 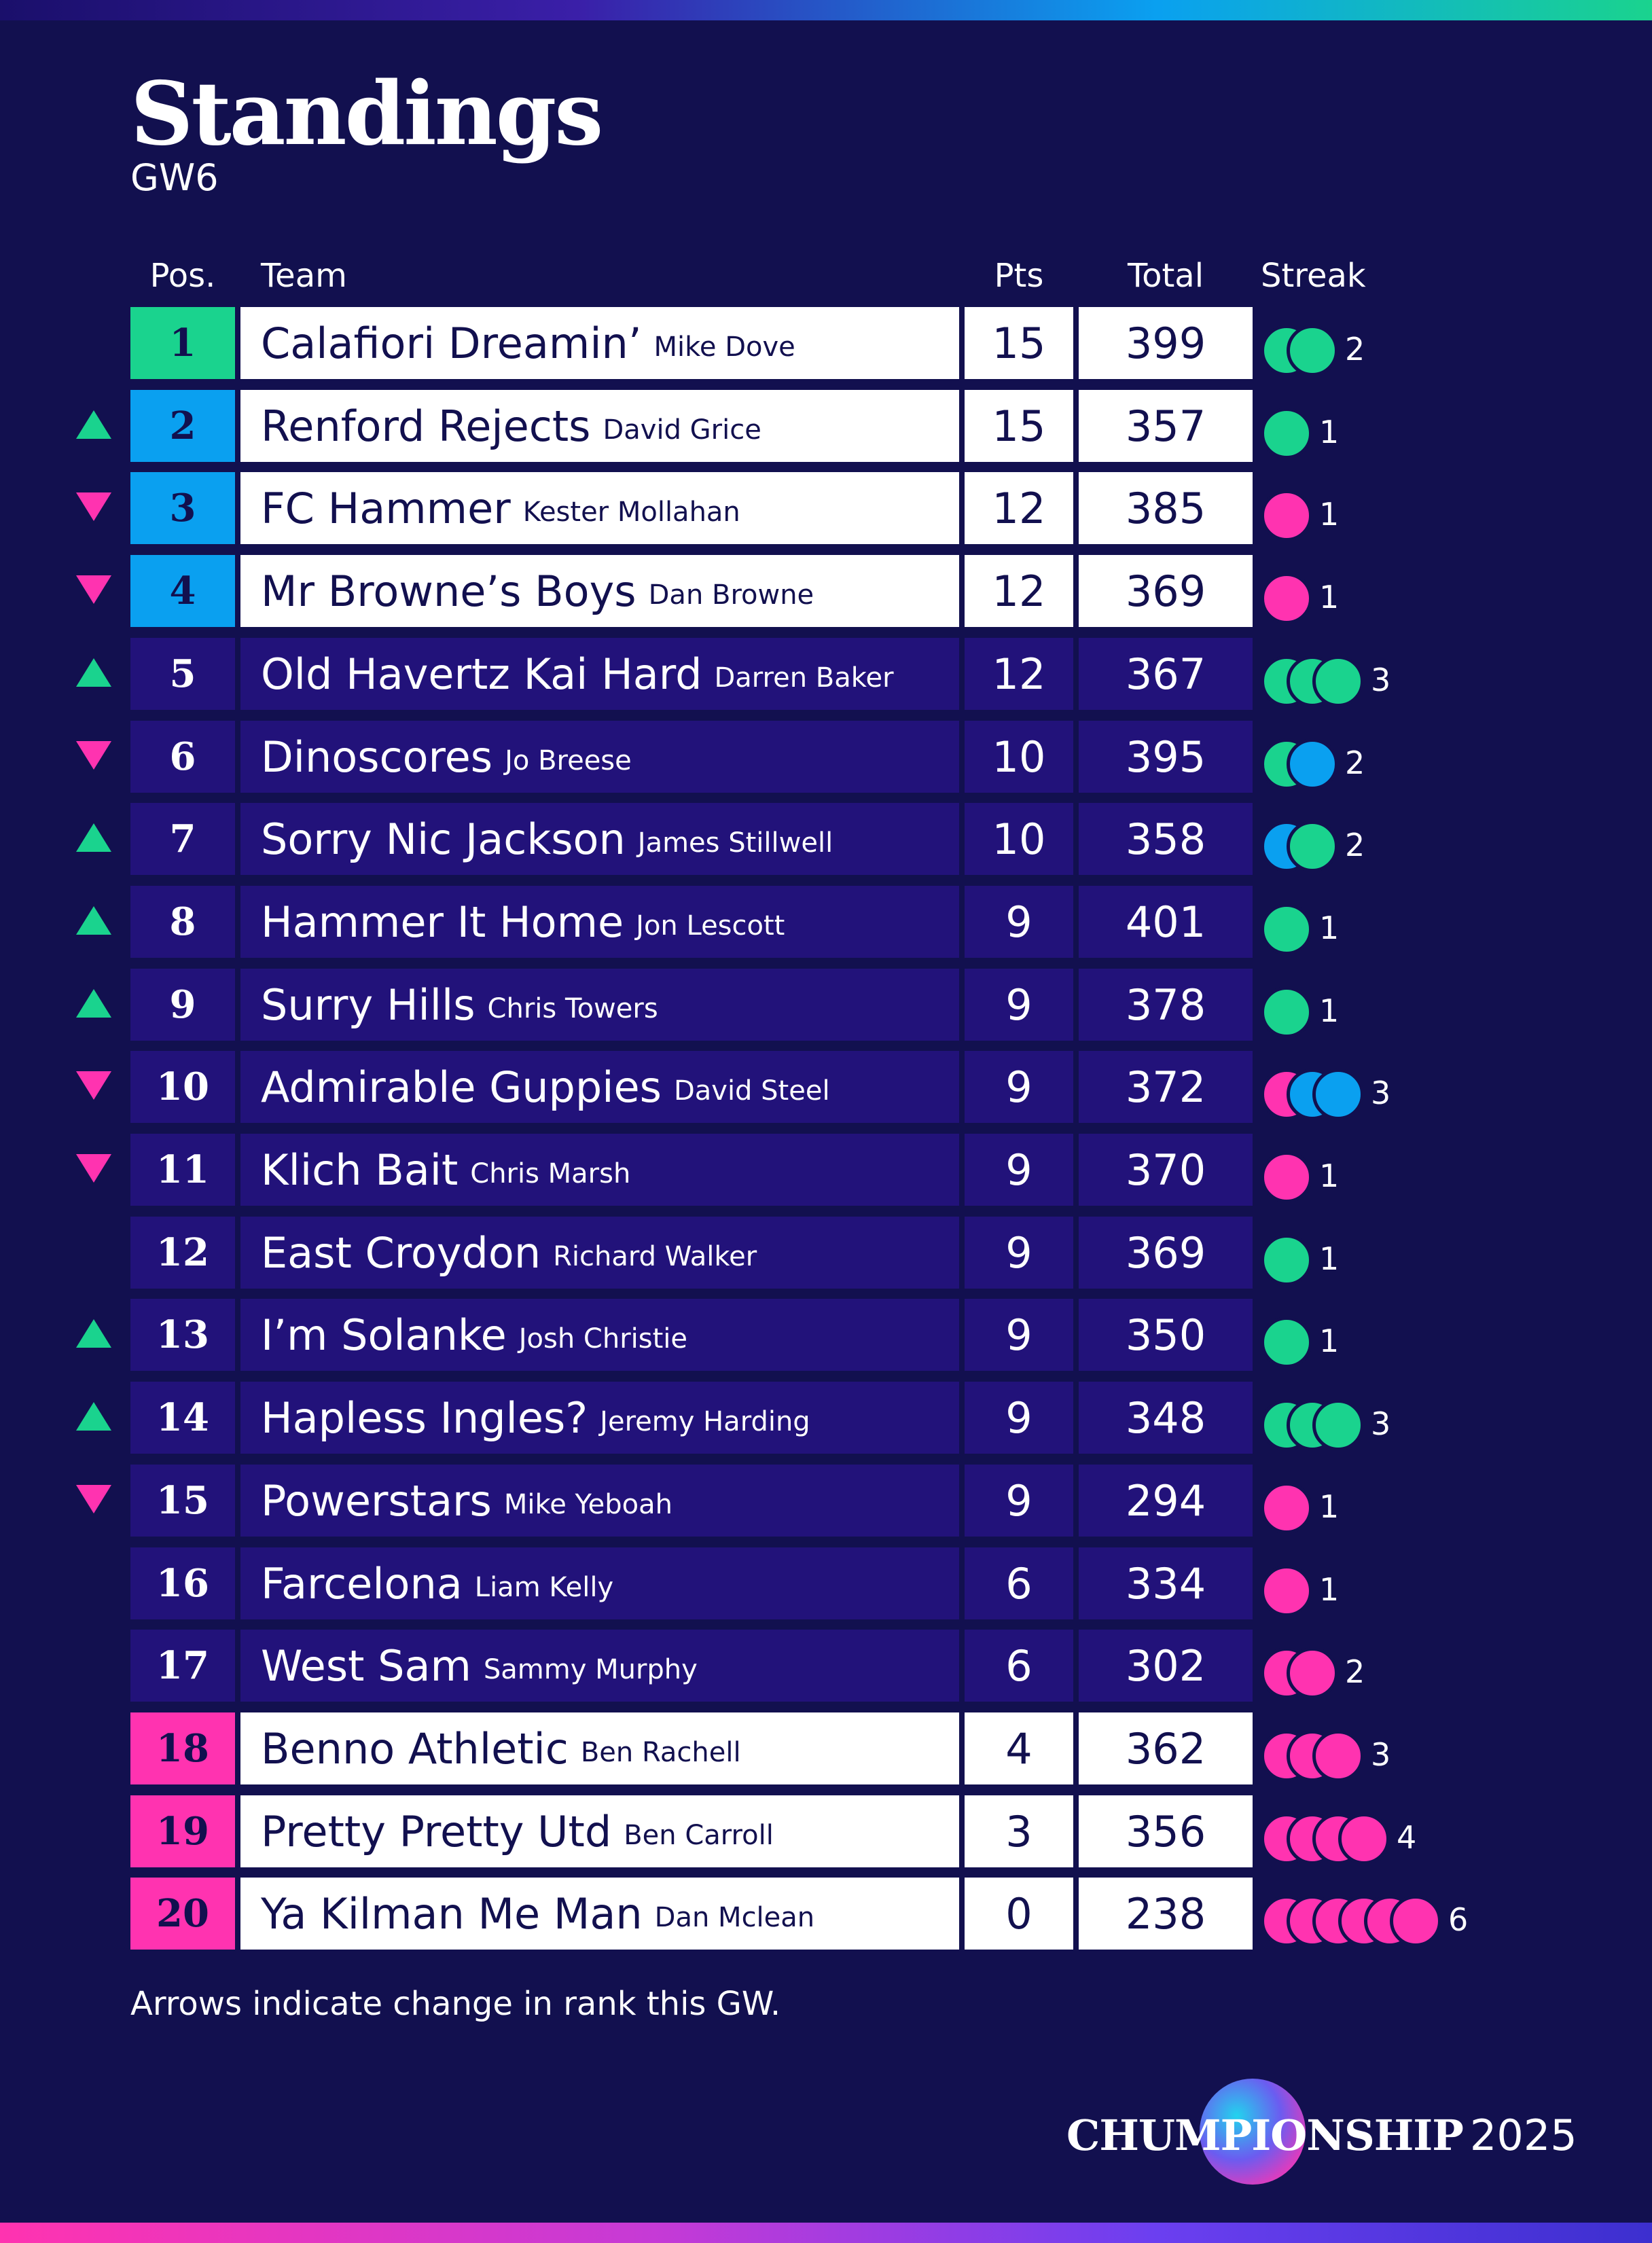 What do you see at coordinates (826, 343) in the screenshot?
I see `table-row: 1 Calafiori Dreamin’ Mike Dove 15 399 2` at bounding box center [826, 343].